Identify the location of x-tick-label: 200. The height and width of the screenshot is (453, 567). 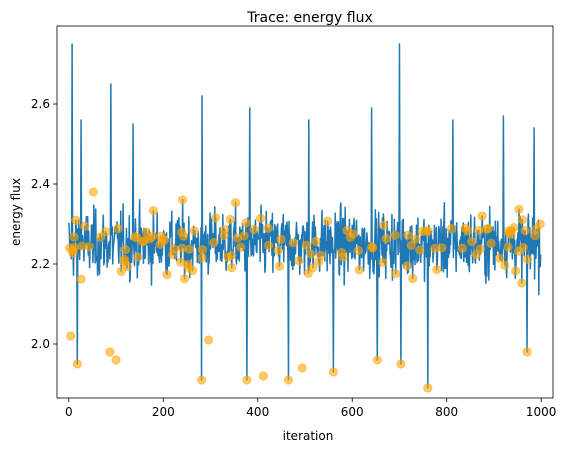
(163, 412).